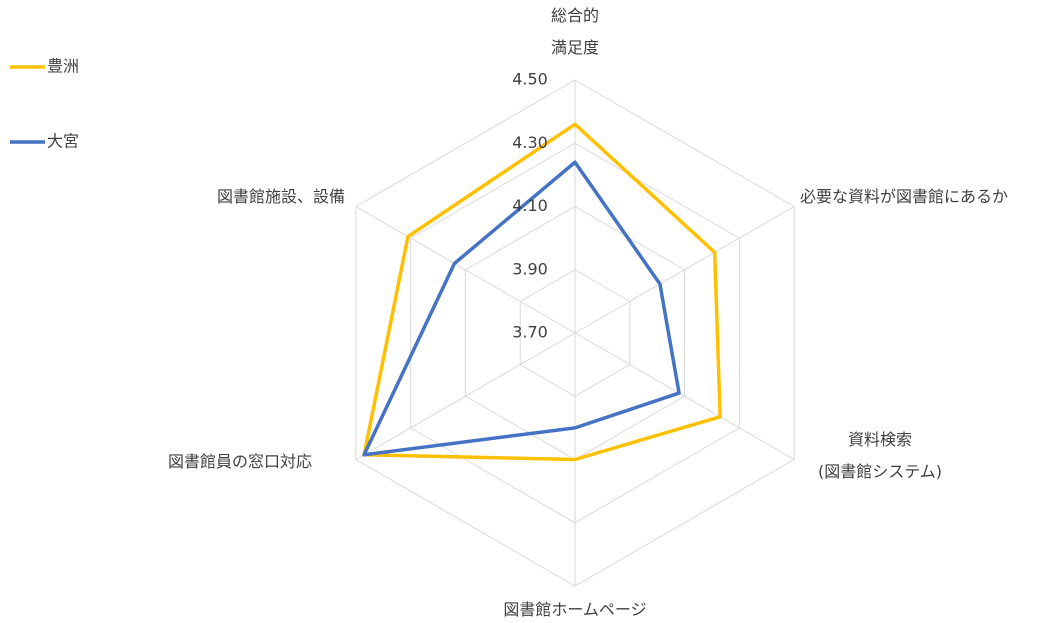 Image resolution: width=1064 pixels, height=623 pixels. Describe the element at coordinates (879, 455) in the screenshot. I see `category-label: 資料検索 (図書館システム)` at that location.